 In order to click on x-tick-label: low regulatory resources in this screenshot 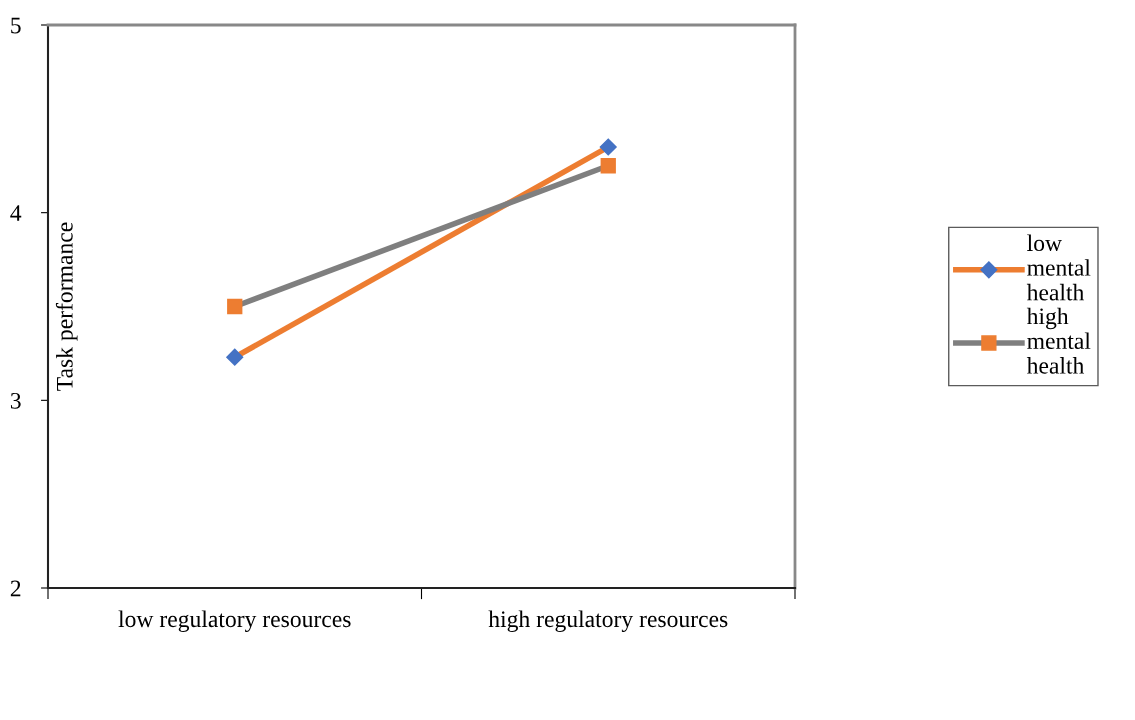, I will do `click(234, 621)`.